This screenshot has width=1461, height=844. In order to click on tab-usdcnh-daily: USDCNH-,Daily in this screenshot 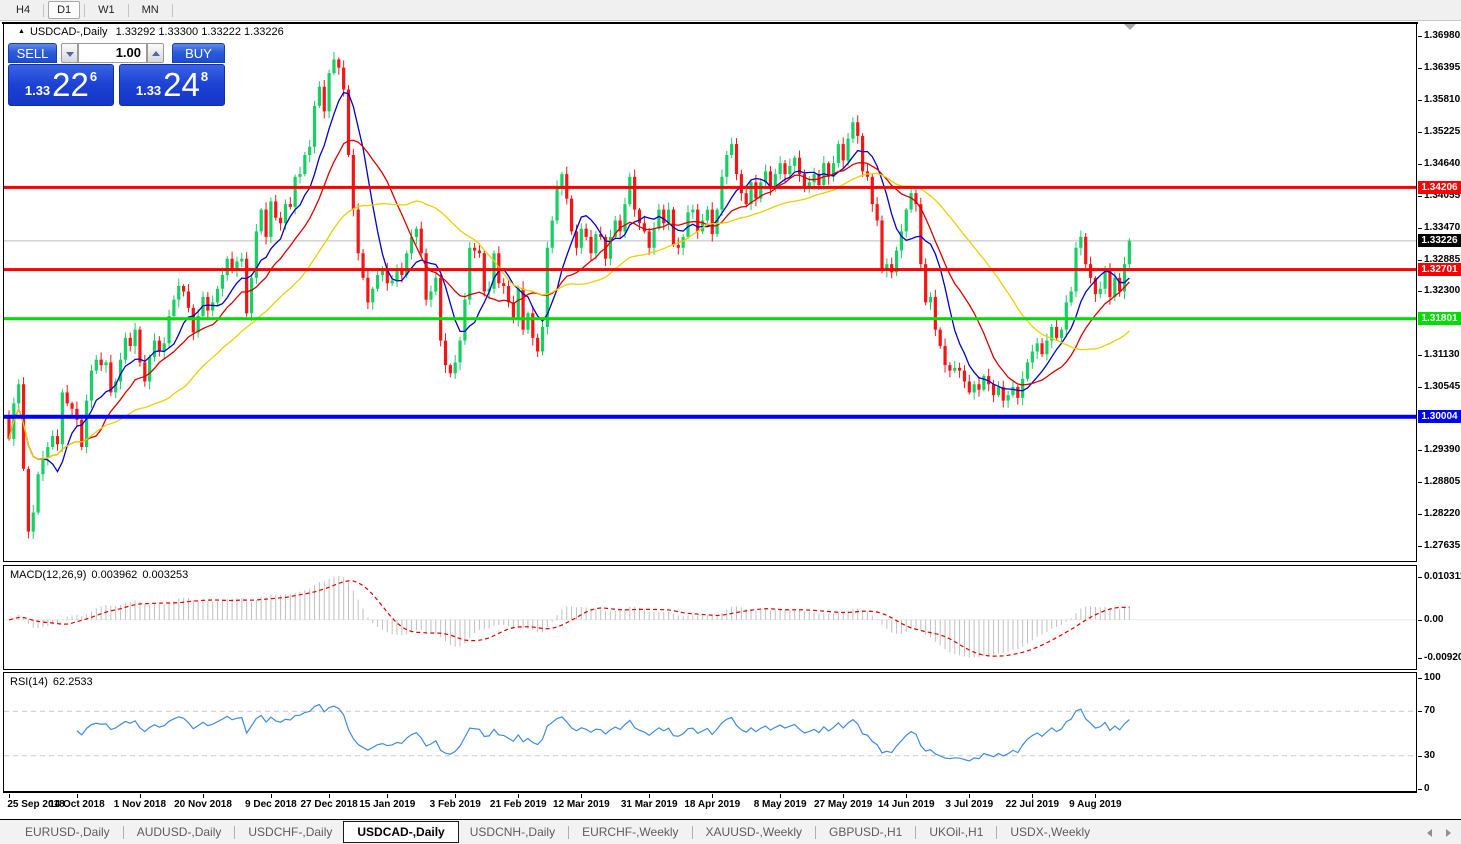, I will do `click(512, 832)`.